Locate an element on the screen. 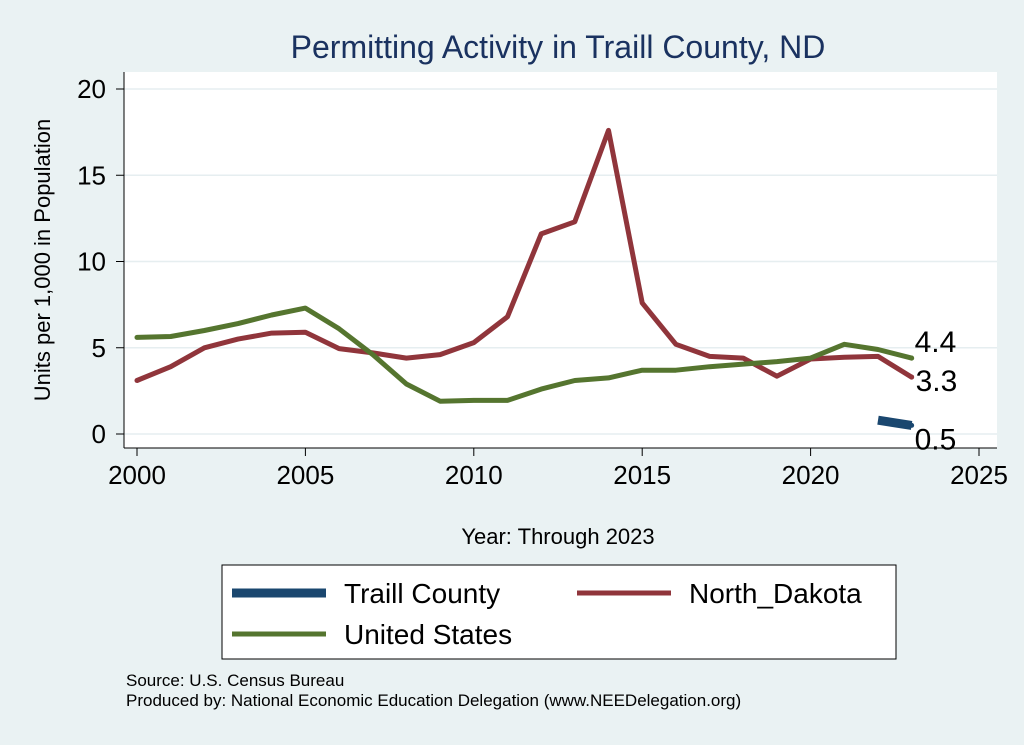  y-tick-label: 5 is located at coordinates (99, 348).